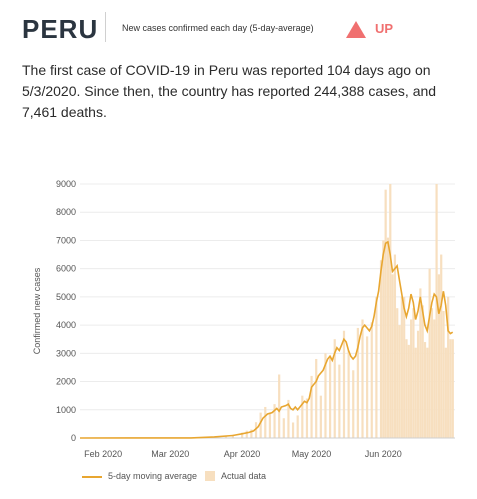 The width and height of the screenshot is (477, 499). What do you see at coordinates (66, 184) in the screenshot?
I see `y-tick-label: 9000` at bounding box center [66, 184].